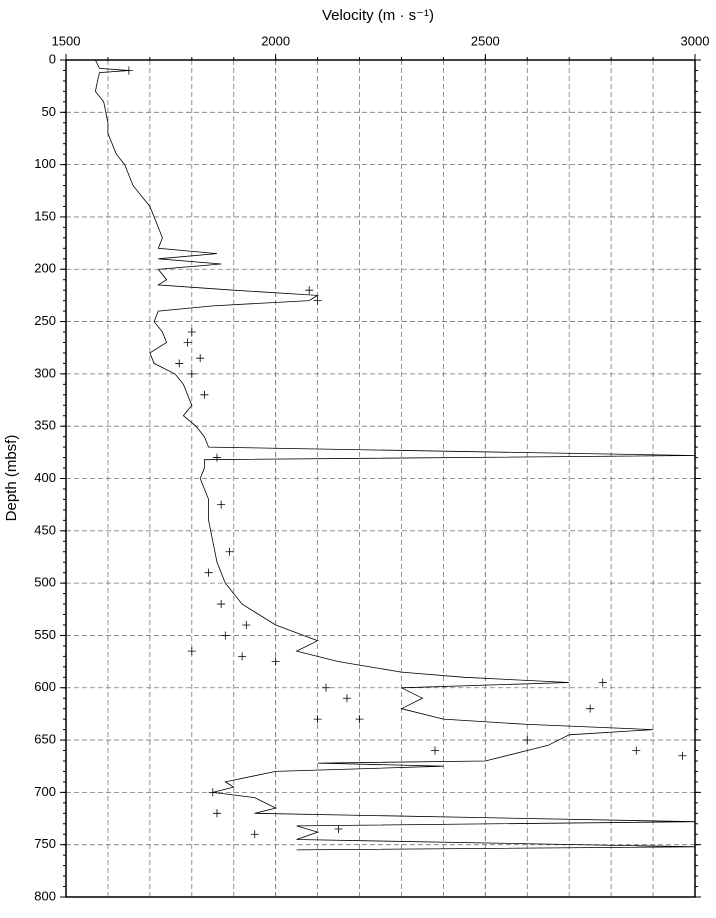 The image size is (716, 918). I want to click on y-tick-label: 350, so click(45, 425).